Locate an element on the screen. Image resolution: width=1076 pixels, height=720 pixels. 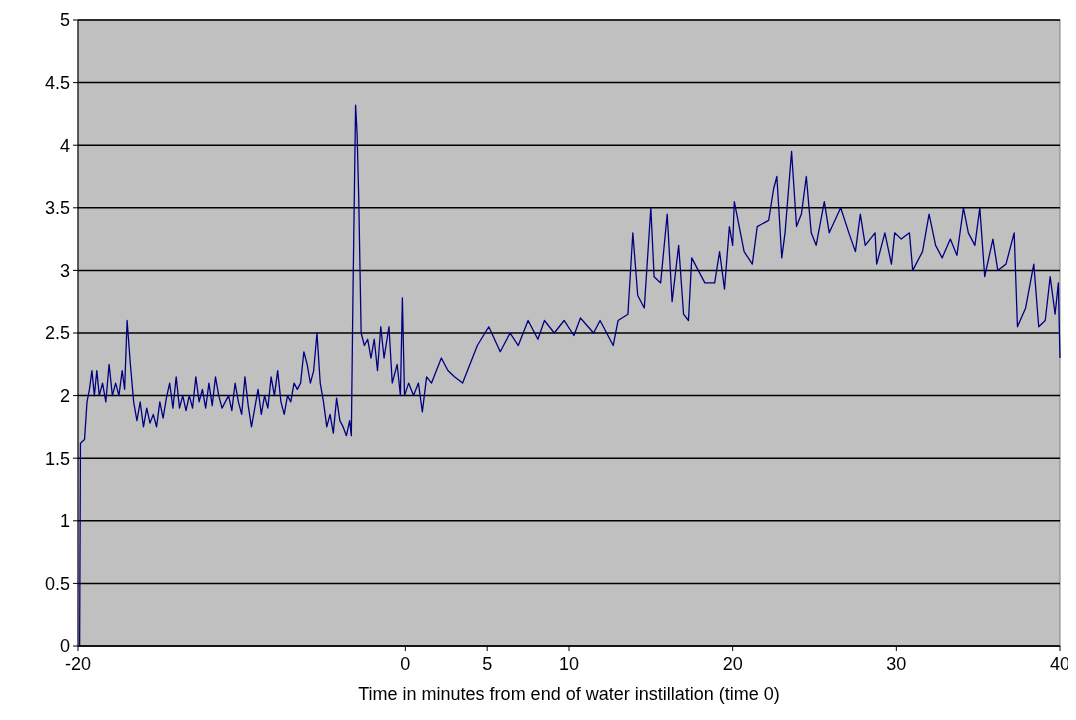
y-tick-label: 0 is located at coordinates (64, 646).